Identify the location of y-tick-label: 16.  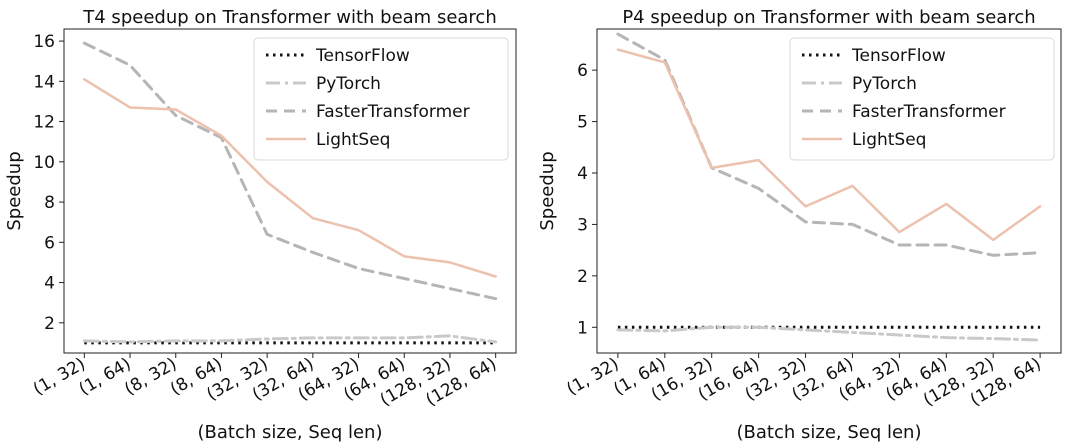
(44, 42).